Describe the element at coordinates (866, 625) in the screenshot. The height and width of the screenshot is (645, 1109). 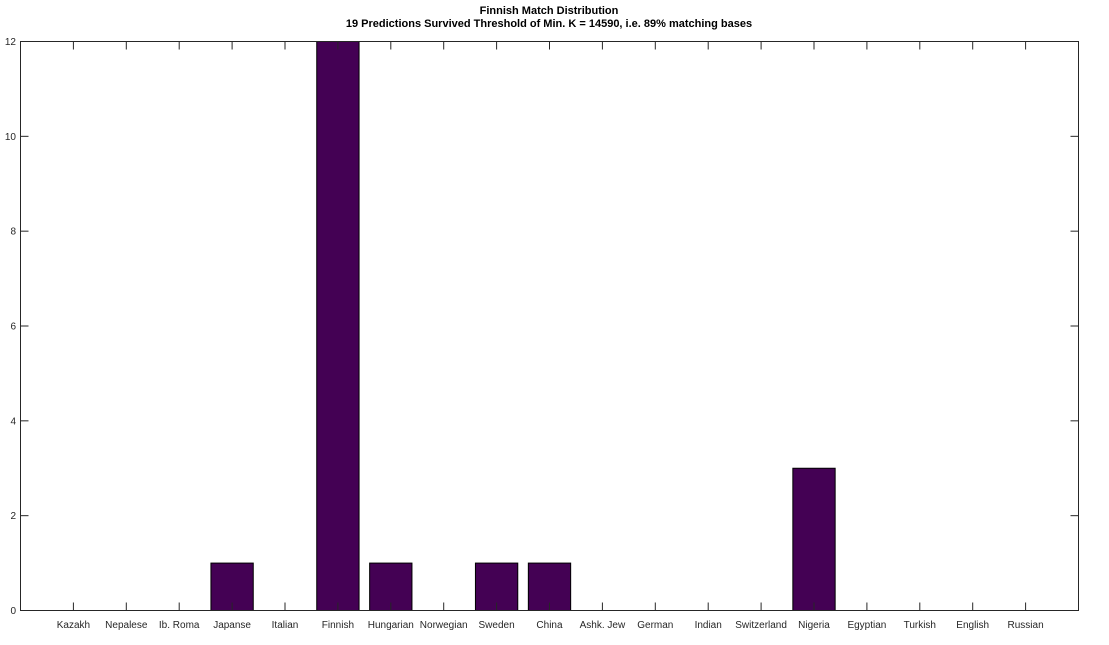
I see `x-tick-label: Egyptian` at that location.